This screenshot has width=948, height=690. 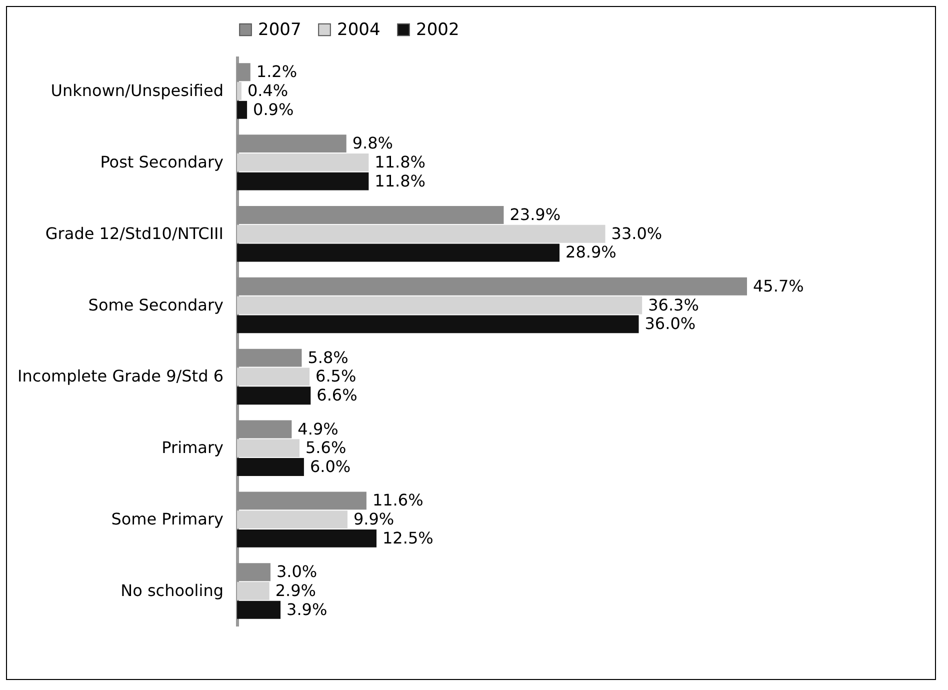 I want to click on y-tick-label: Unknown/Unspesified, so click(x=137, y=90).